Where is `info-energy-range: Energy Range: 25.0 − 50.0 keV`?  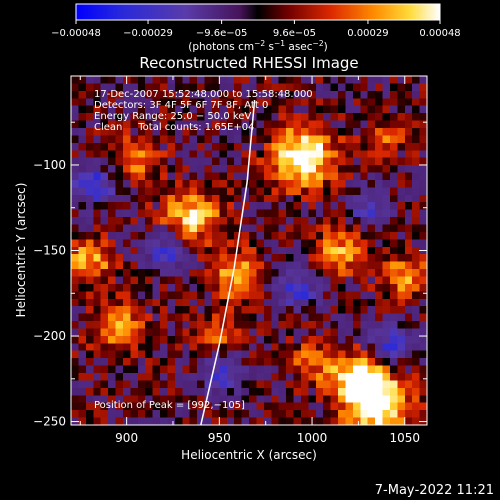
info-energy-range: Energy Range: 25.0 − 50.0 keV is located at coordinates (172, 116).